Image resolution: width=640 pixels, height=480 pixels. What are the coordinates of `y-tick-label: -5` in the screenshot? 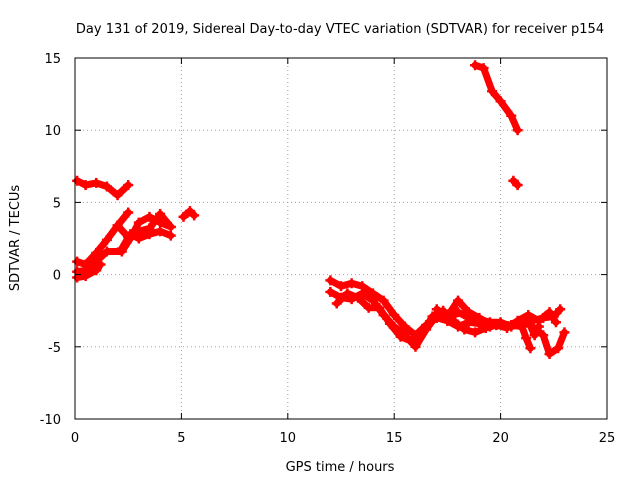 It's located at (54, 348).